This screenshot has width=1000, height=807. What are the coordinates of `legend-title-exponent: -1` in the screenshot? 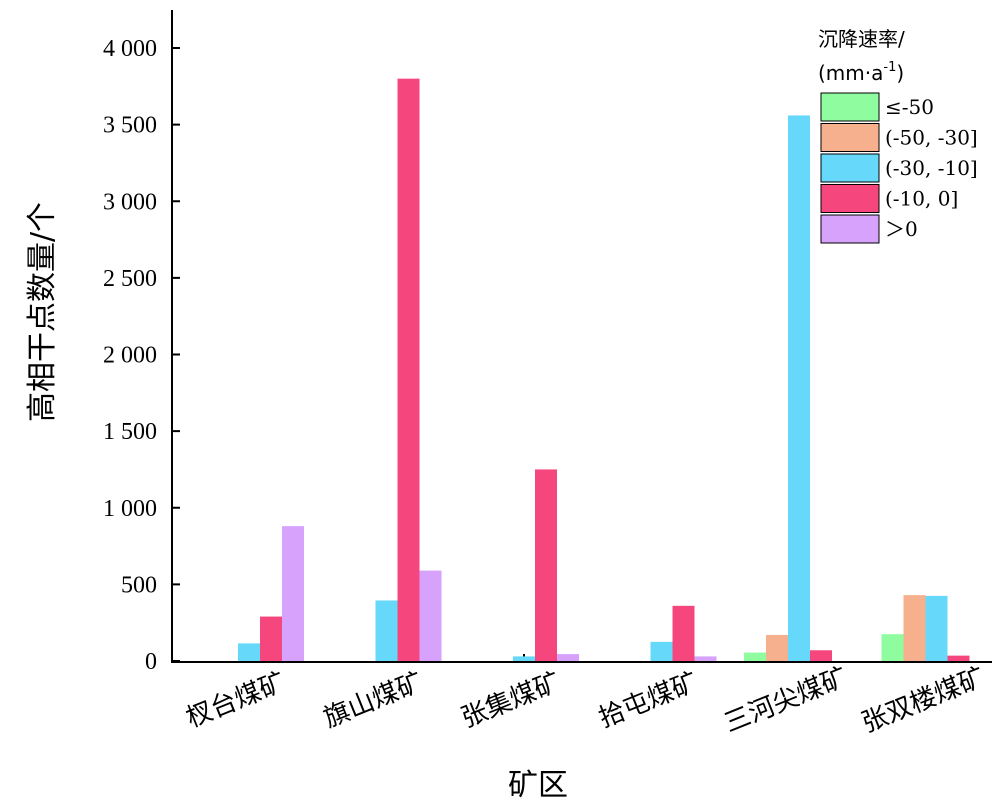 It's located at (889, 67).